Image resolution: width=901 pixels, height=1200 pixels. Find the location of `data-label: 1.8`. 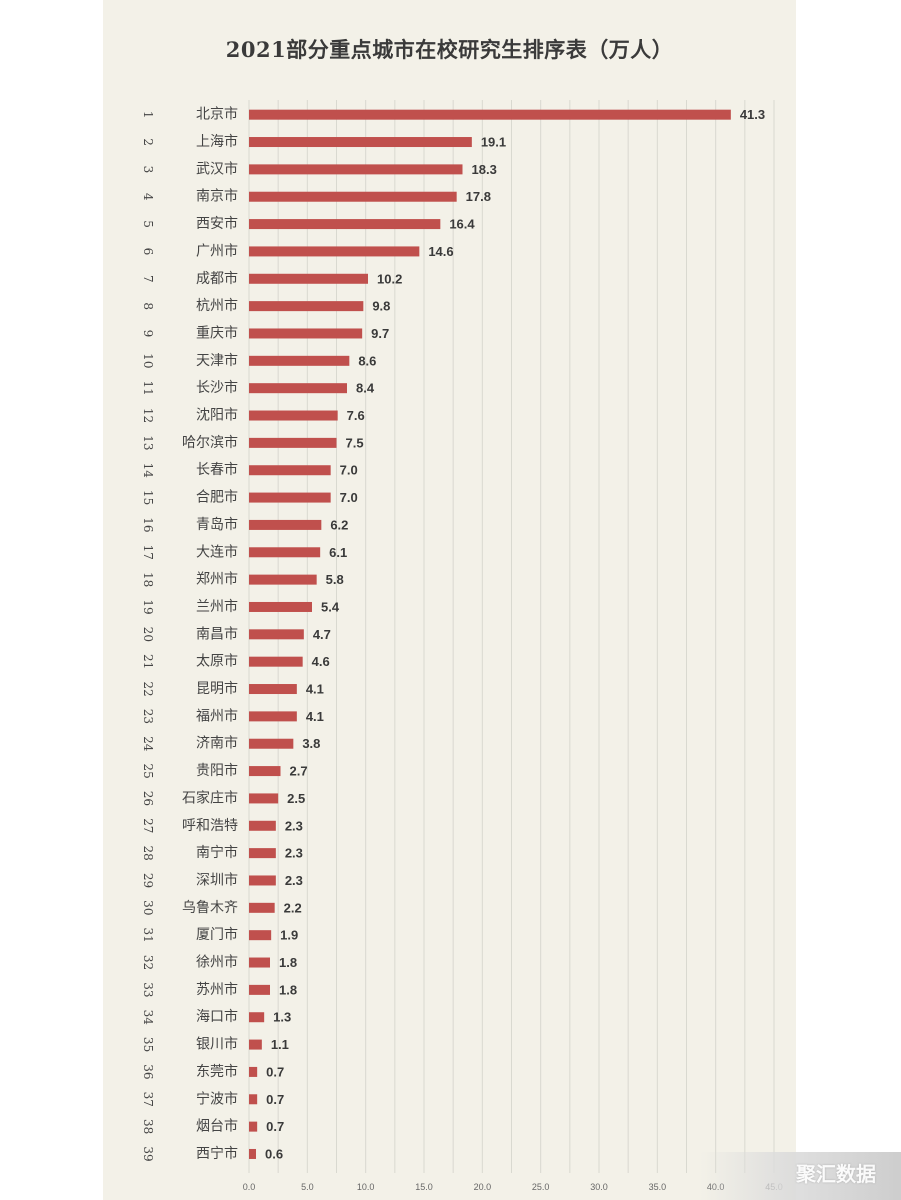

data-label: 1.8 is located at coordinates (288, 962).